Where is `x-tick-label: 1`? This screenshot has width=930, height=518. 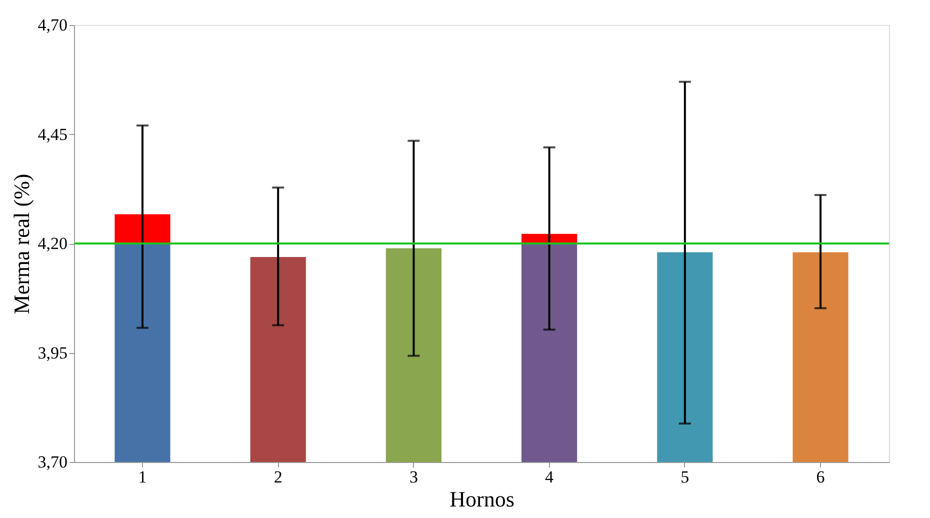
x-tick-label: 1 is located at coordinates (142, 477).